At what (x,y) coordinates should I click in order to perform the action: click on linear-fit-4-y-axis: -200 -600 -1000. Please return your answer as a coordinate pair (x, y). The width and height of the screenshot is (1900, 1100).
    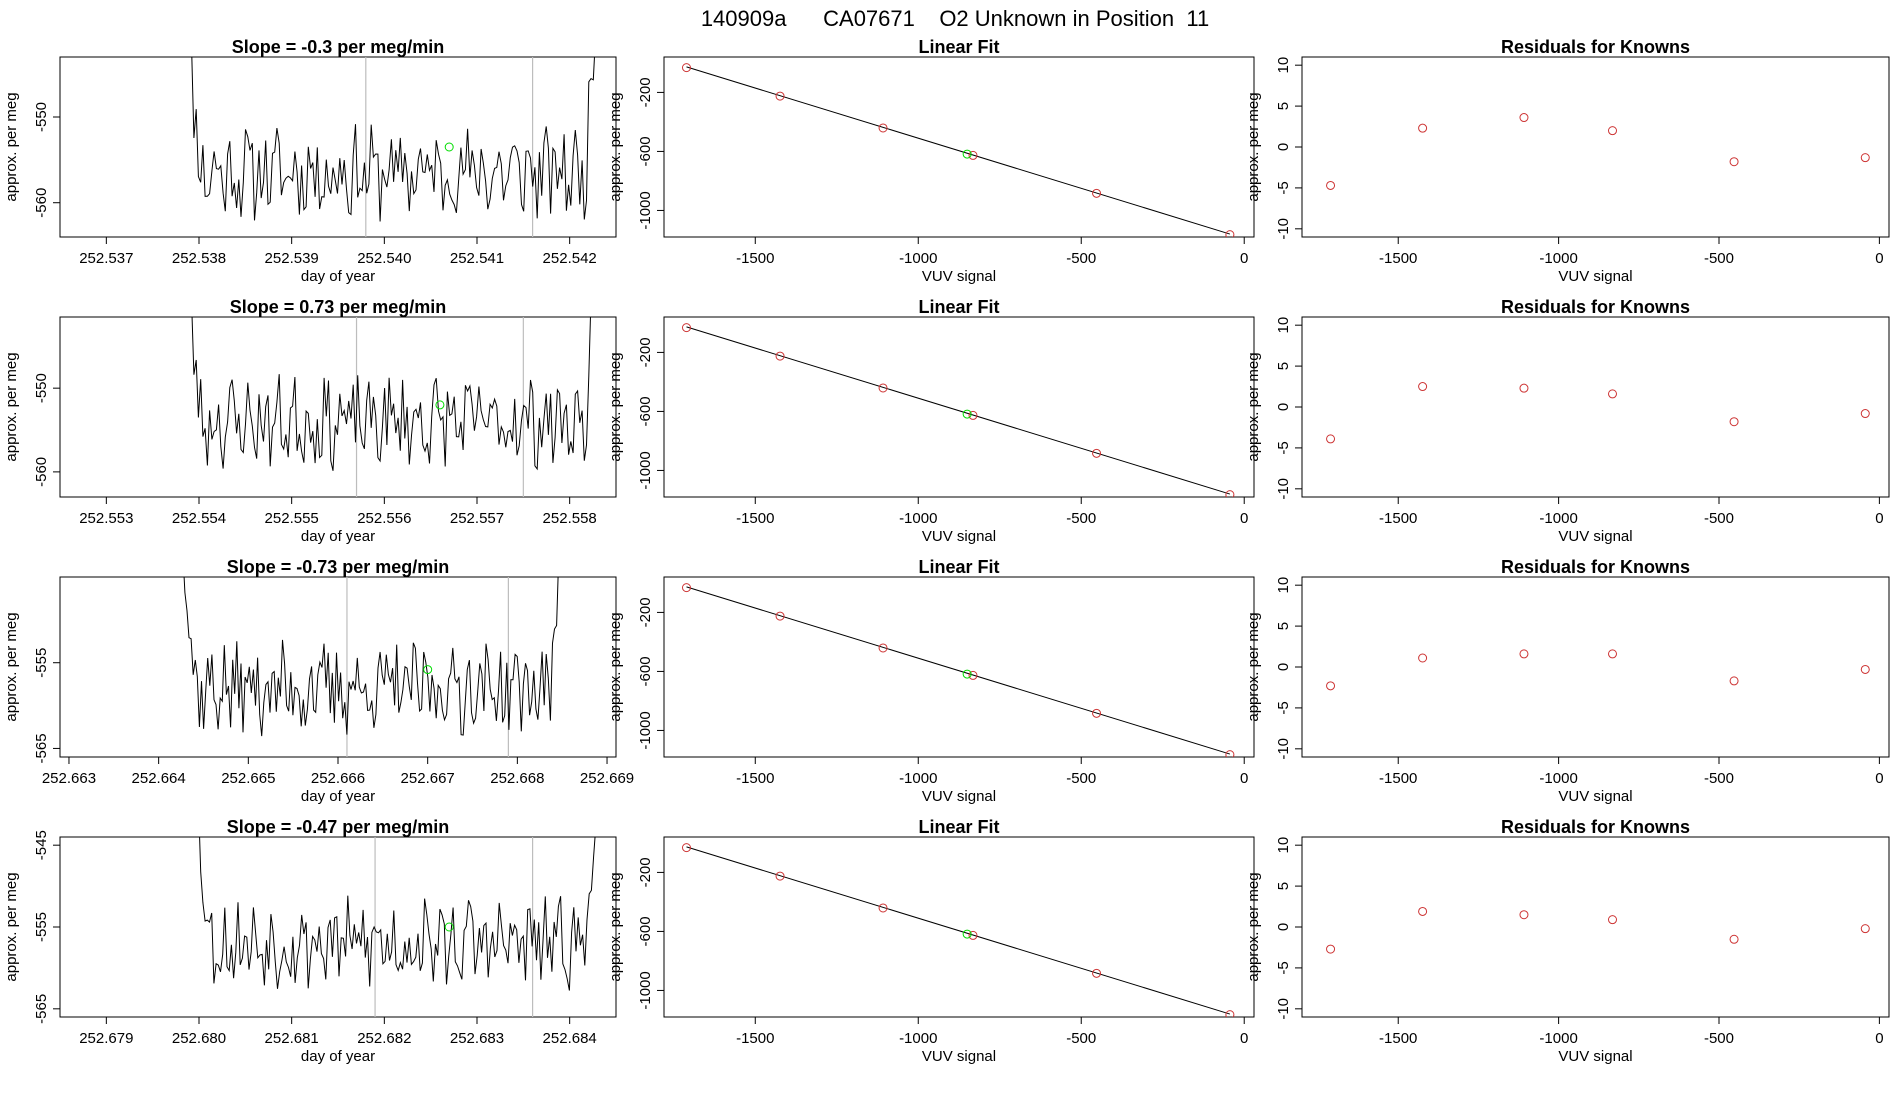
    Looking at the image, I should click on (650, 933).